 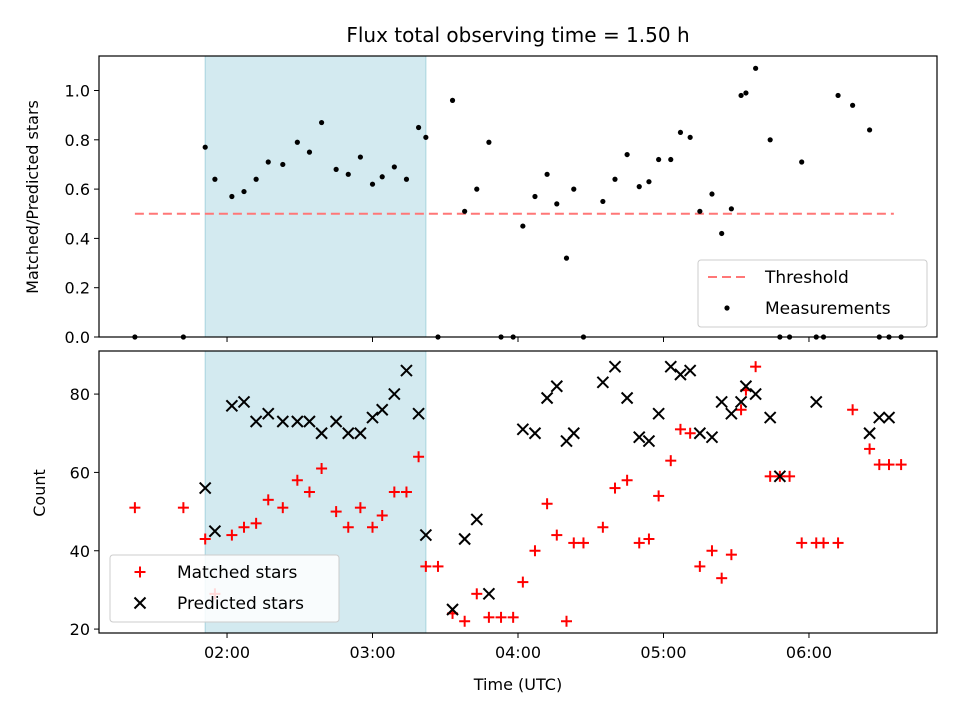 I want to click on bottom-x-ticks: 02:00 03:00 04:00 05:00 06:00, so click(x=518, y=647).